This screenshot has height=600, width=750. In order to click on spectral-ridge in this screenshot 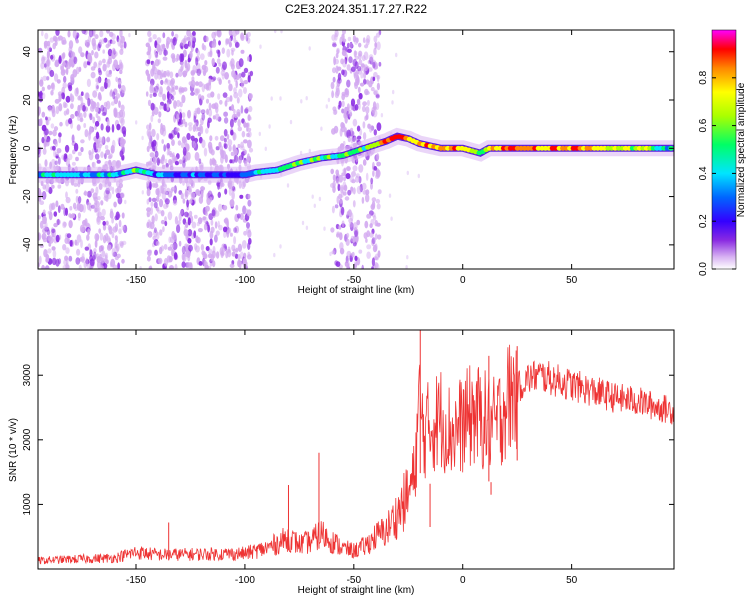, I will do `click(356, 155)`.